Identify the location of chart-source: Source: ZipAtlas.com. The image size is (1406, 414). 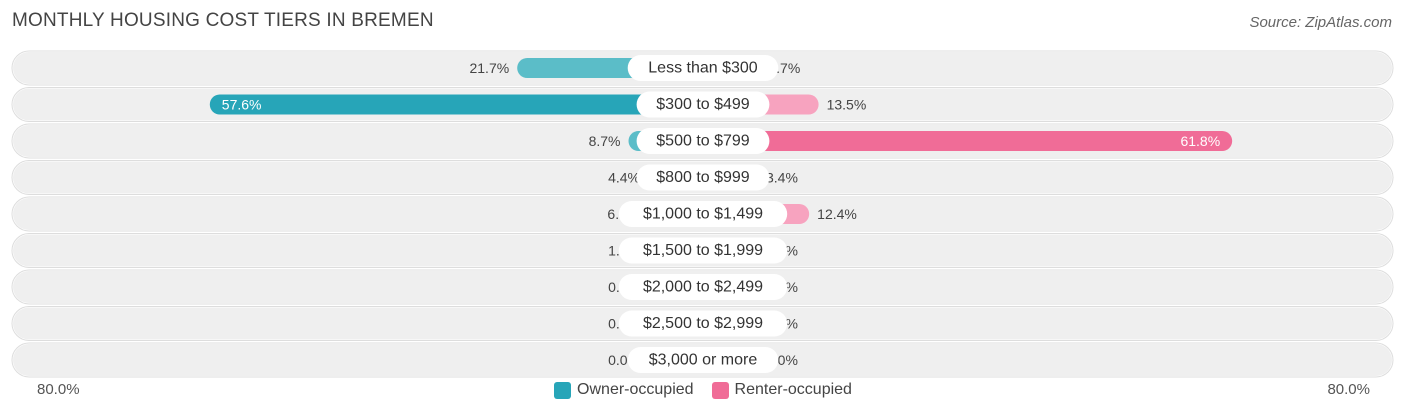
(1320, 22).